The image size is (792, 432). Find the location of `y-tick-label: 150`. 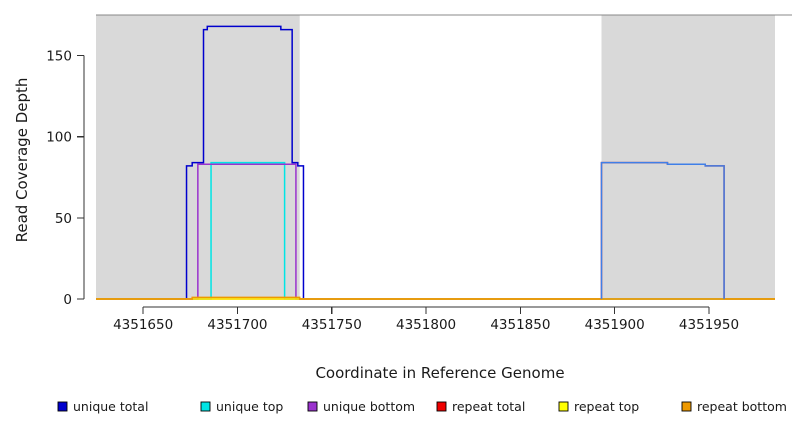

y-tick-label: 150 is located at coordinates (59, 57).